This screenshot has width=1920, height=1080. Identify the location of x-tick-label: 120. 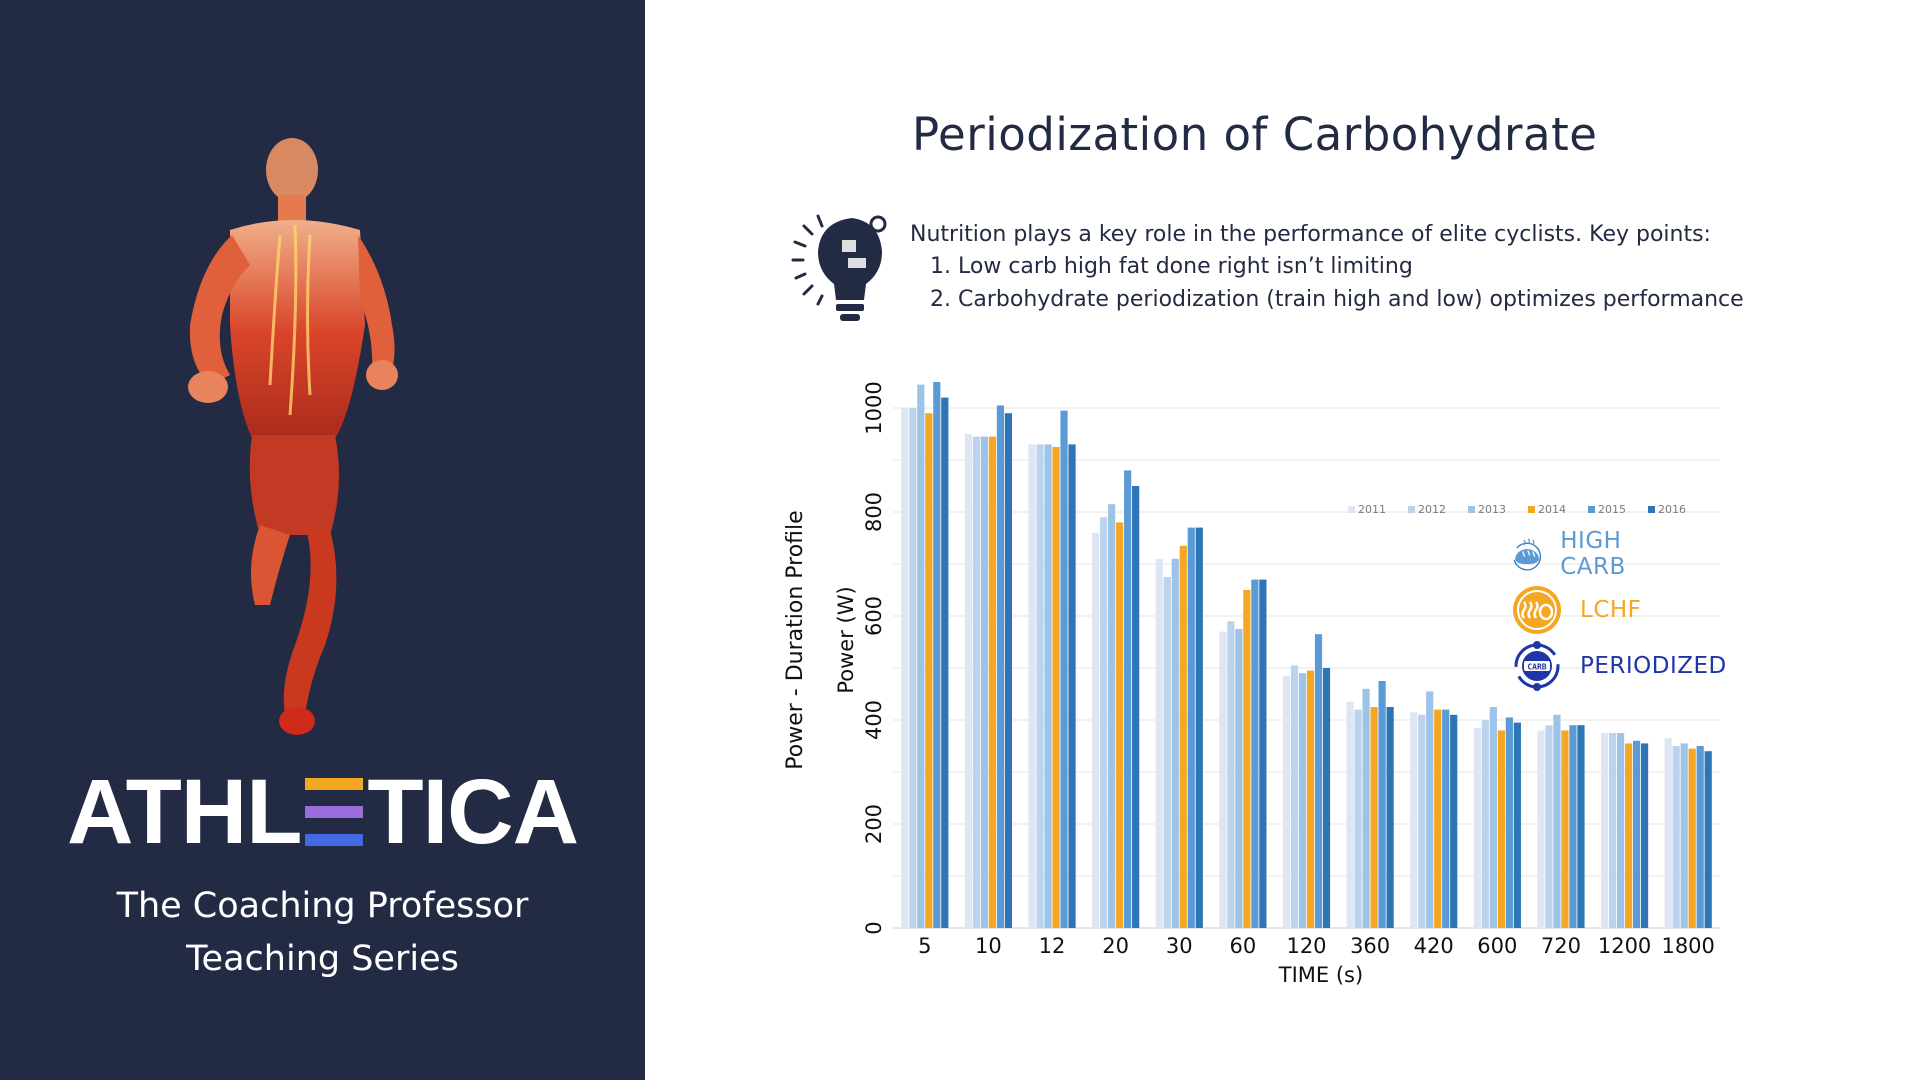
(1306, 946).